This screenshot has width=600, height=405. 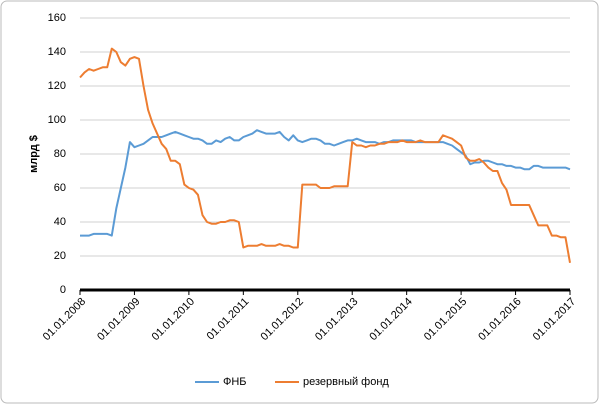 What do you see at coordinates (63, 290) in the screenshot?
I see `y-tick-label: 0` at bounding box center [63, 290].